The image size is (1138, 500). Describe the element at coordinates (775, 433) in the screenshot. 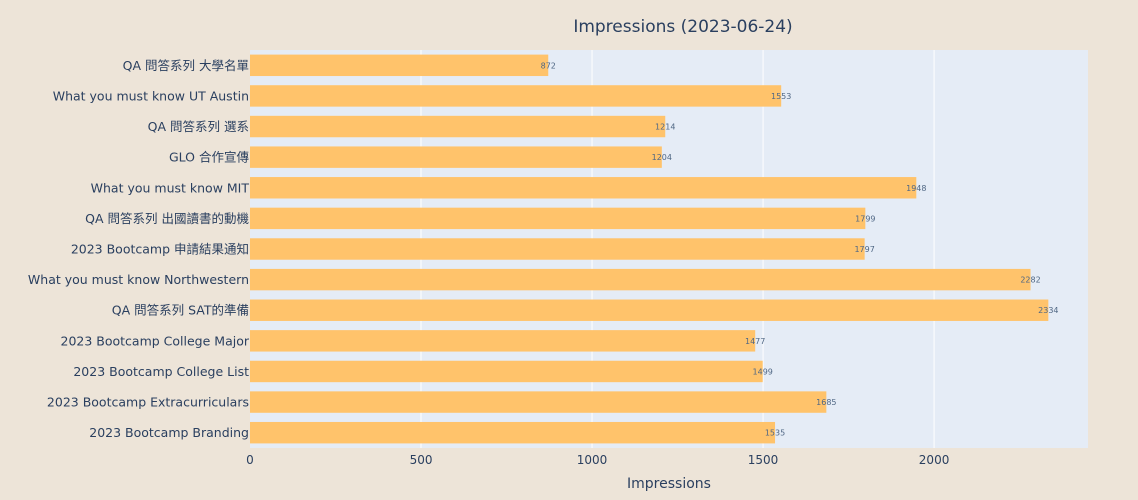

I see `bar-value-label: 1535` at that location.